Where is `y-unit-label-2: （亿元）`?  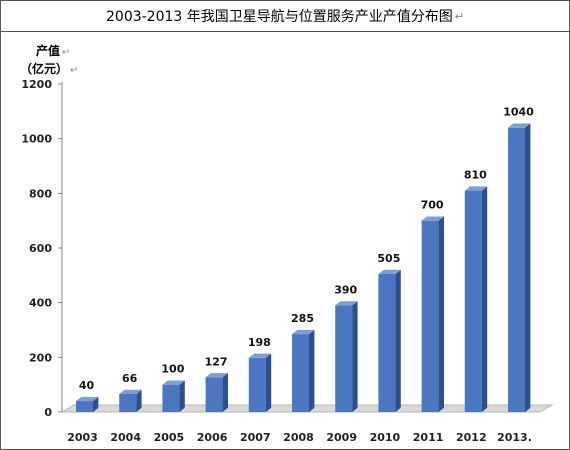 y-unit-label-2: （亿元） is located at coordinates (44, 69).